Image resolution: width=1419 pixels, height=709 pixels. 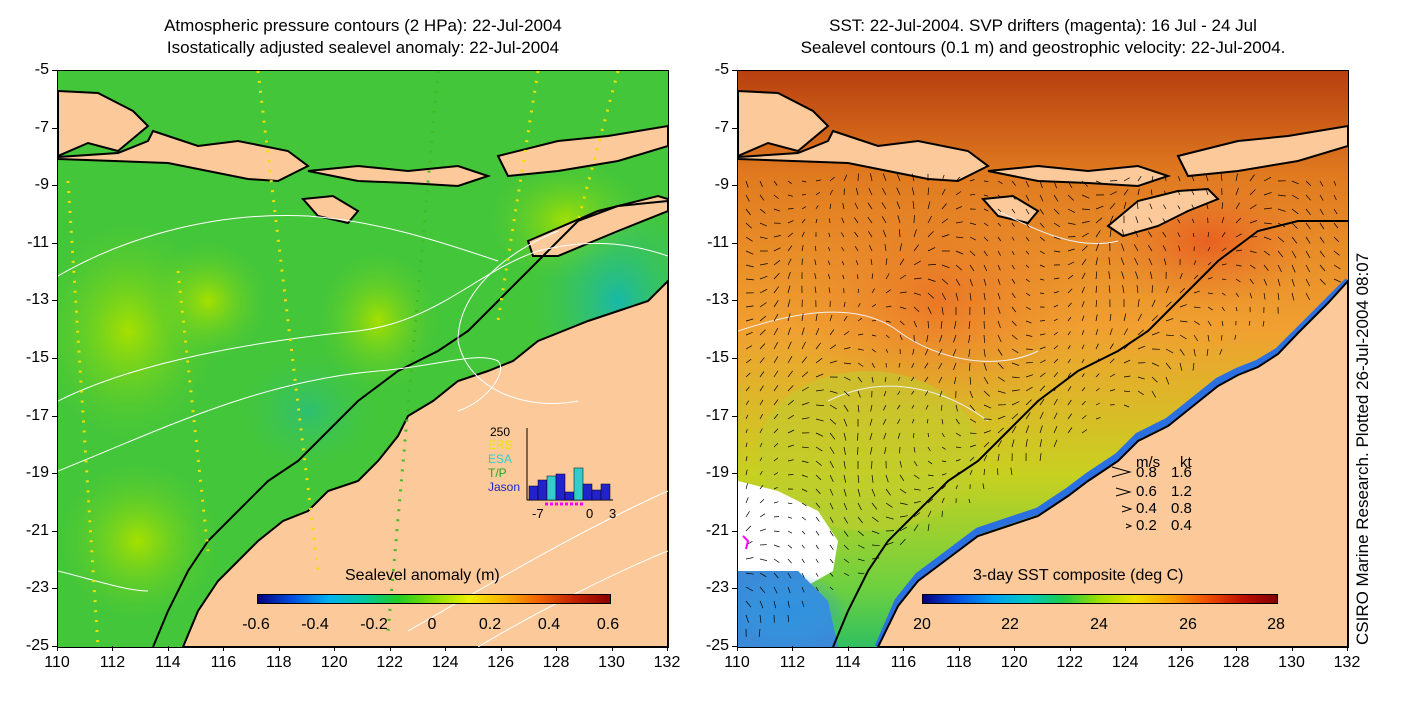 What do you see at coordinates (1014, 662) in the screenshot?
I see `right-x-tick-label: 120` at bounding box center [1014, 662].